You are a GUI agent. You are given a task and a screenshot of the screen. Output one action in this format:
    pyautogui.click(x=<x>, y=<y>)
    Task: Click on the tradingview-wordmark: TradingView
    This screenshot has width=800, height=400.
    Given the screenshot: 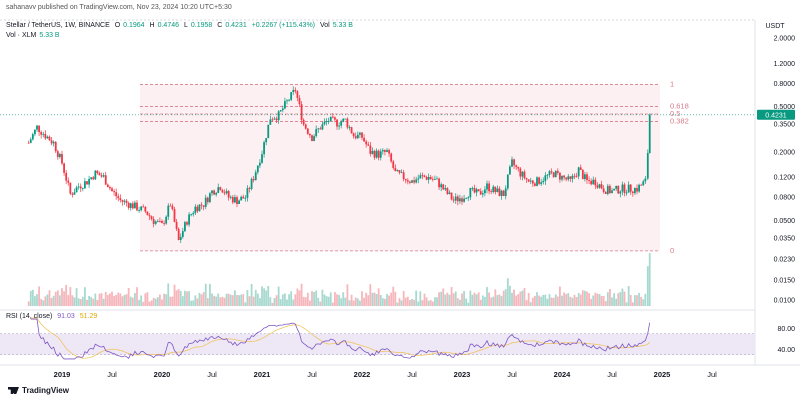 What is the action you would take?
    pyautogui.click(x=45, y=390)
    